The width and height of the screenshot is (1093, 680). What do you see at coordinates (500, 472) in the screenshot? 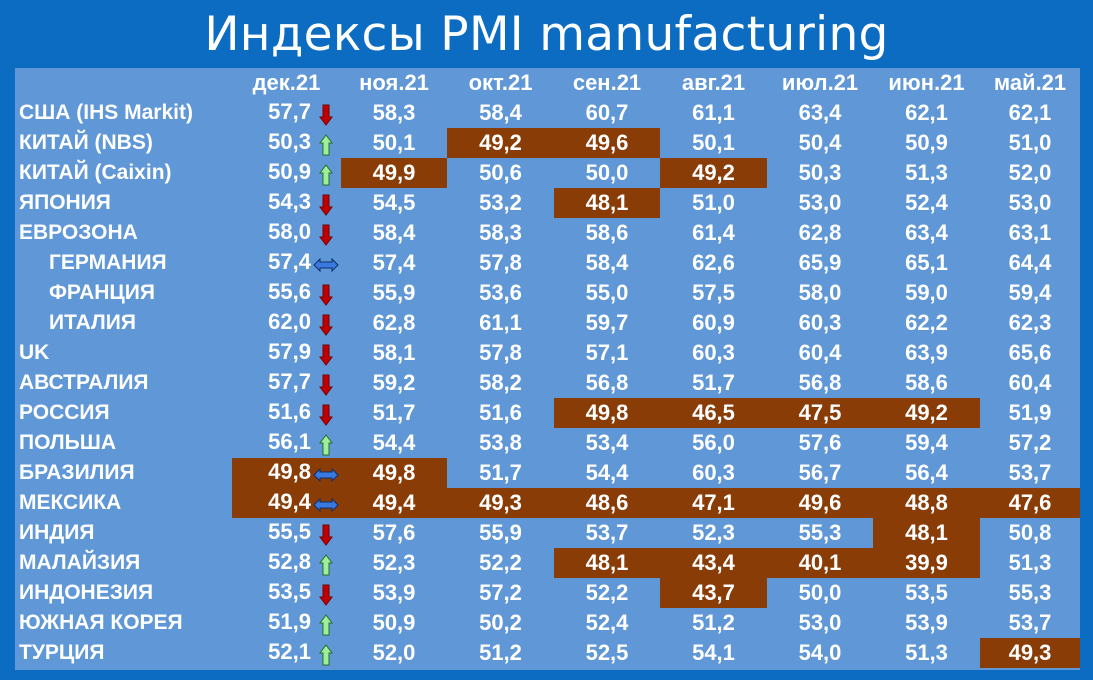
I see `value-cell: 51,7` at bounding box center [500, 472].